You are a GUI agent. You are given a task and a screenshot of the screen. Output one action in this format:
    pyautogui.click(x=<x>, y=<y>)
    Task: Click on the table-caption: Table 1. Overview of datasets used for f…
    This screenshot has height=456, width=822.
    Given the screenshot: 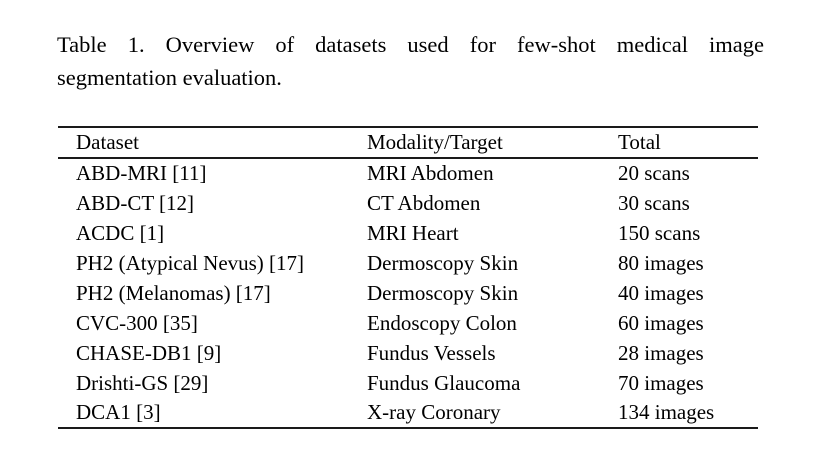 What is the action you would take?
    pyautogui.click(x=410, y=61)
    